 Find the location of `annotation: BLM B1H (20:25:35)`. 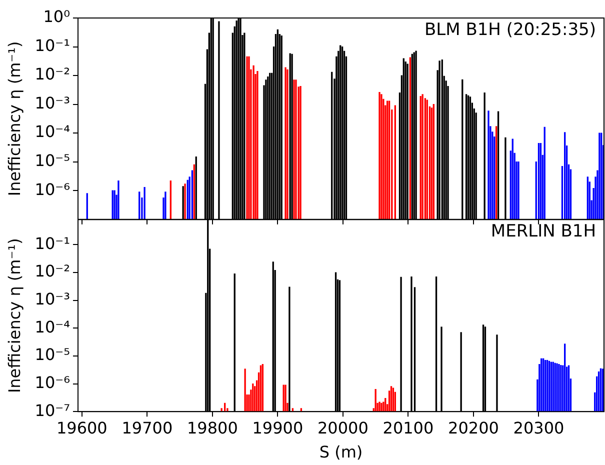

annotation: BLM B1H (20:25:35) is located at coordinates (510, 30).